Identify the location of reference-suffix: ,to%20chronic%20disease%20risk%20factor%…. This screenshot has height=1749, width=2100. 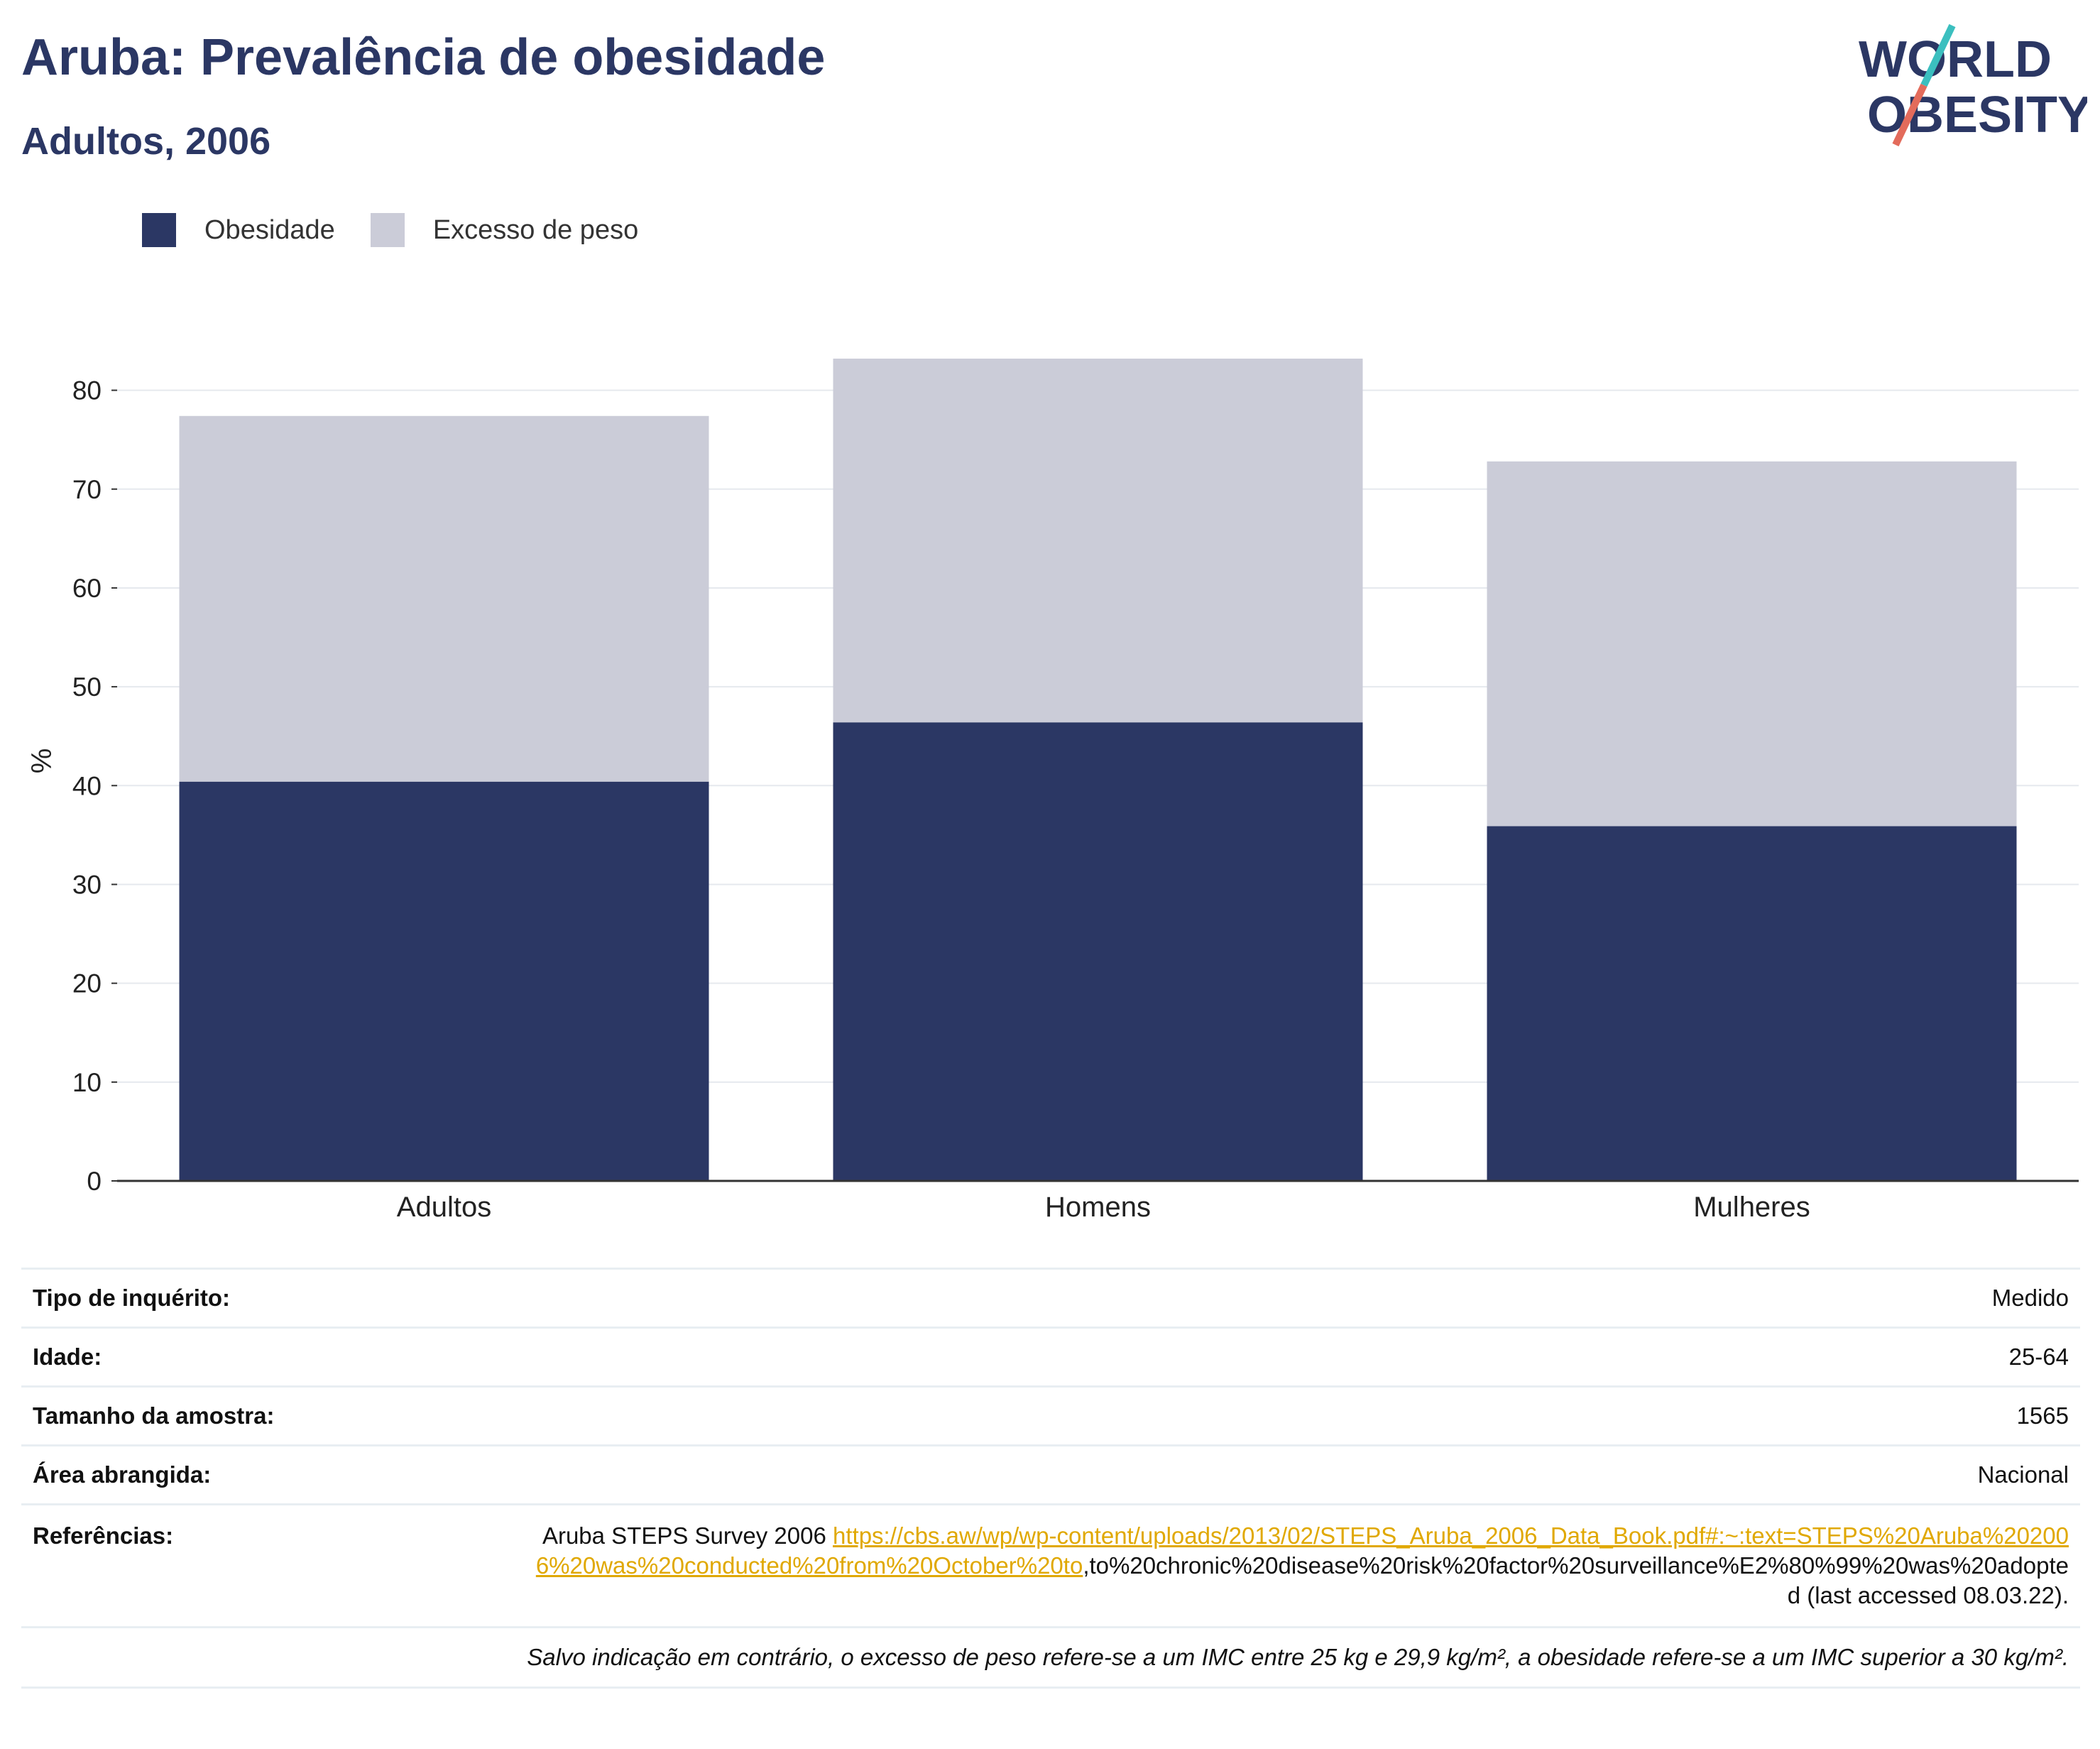
(1576, 1580).